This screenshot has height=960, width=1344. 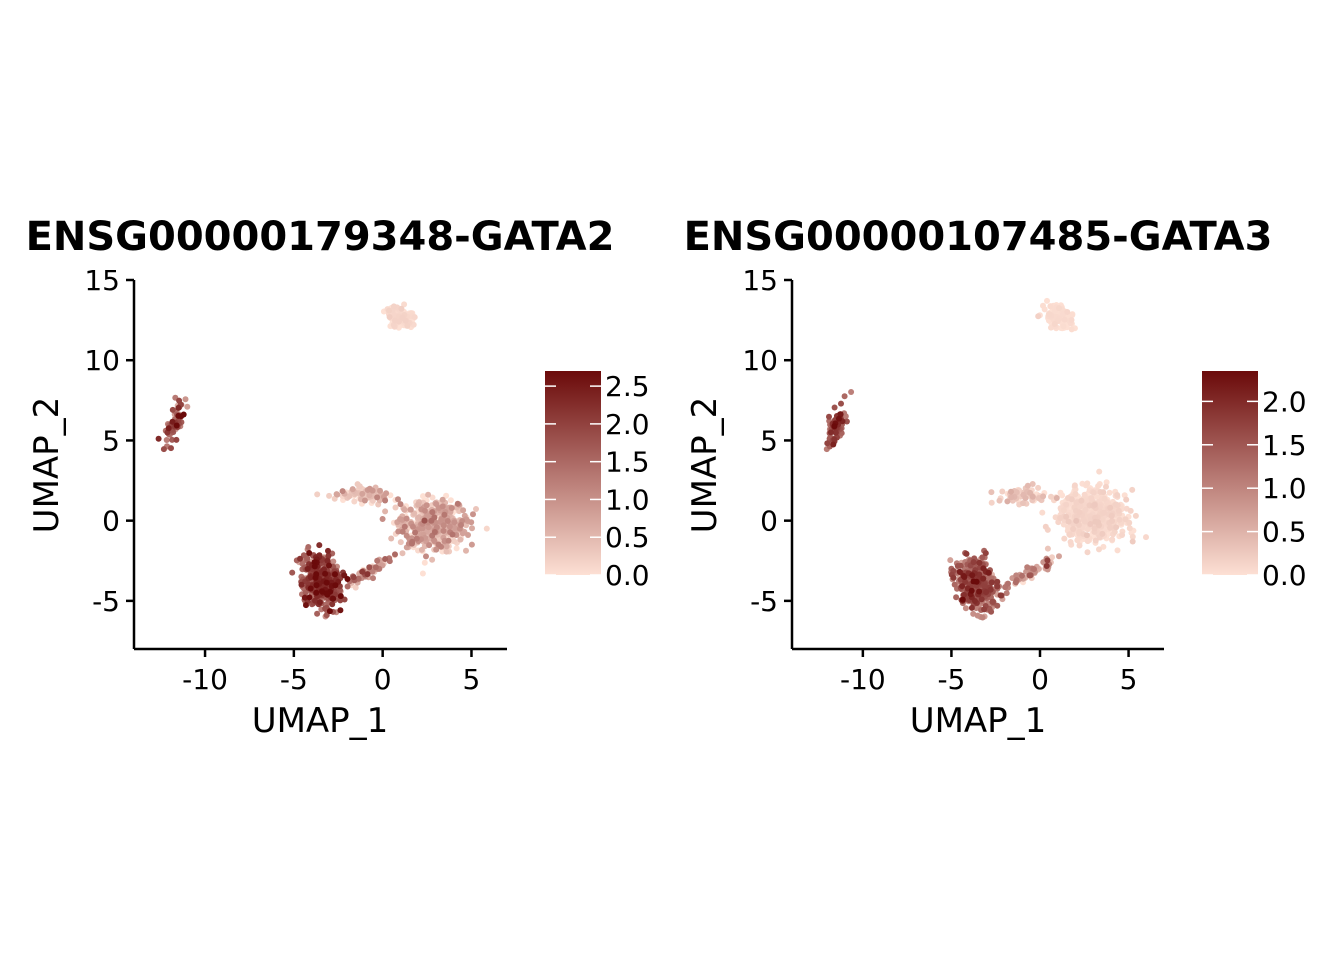 I want to click on y-tick-label: 15, so click(x=760, y=280).